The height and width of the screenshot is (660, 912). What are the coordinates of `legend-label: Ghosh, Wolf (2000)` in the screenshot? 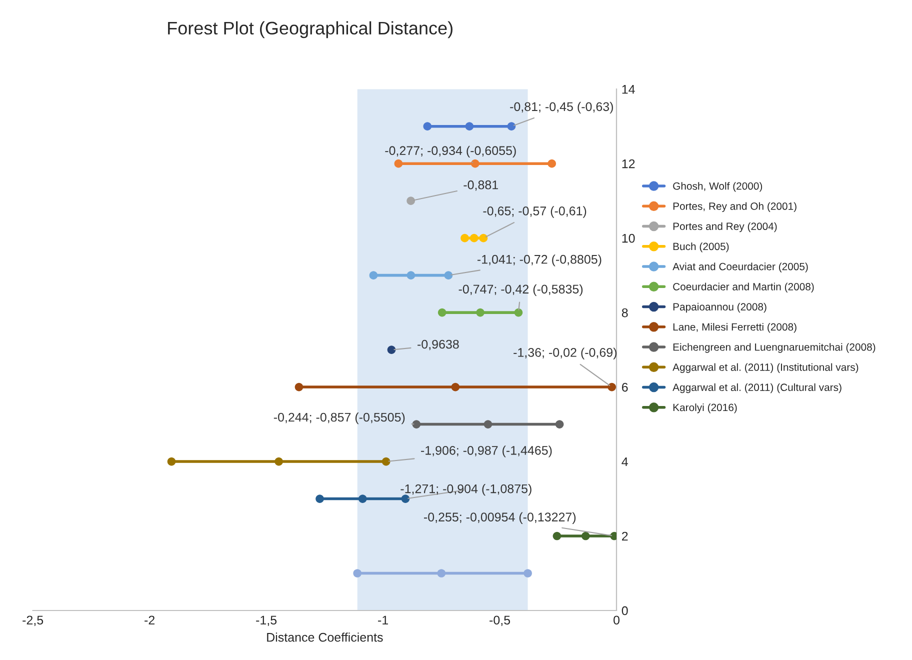 It's located at (717, 187).